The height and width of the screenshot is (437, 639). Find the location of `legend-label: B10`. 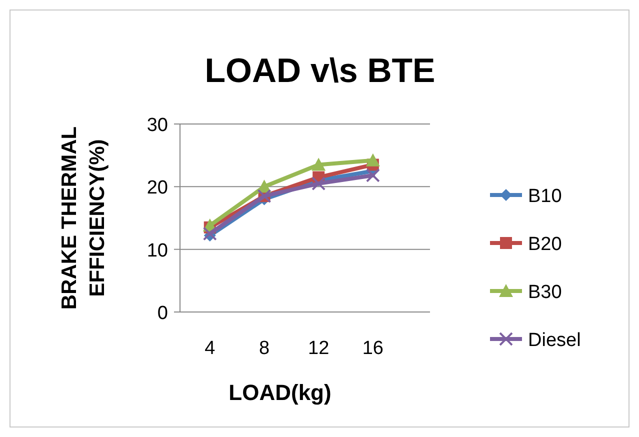

legend-label: B10 is located at coordinates (545, 196).